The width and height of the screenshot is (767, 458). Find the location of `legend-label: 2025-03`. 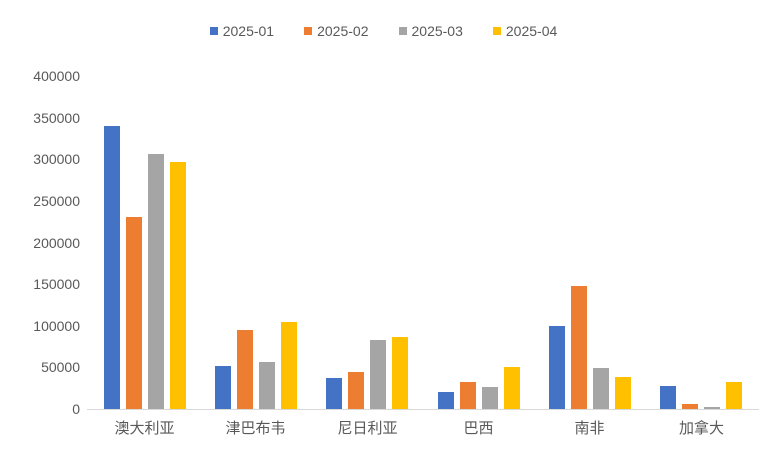

legend-label: 2025-03 is located at coordinates (437, 31).